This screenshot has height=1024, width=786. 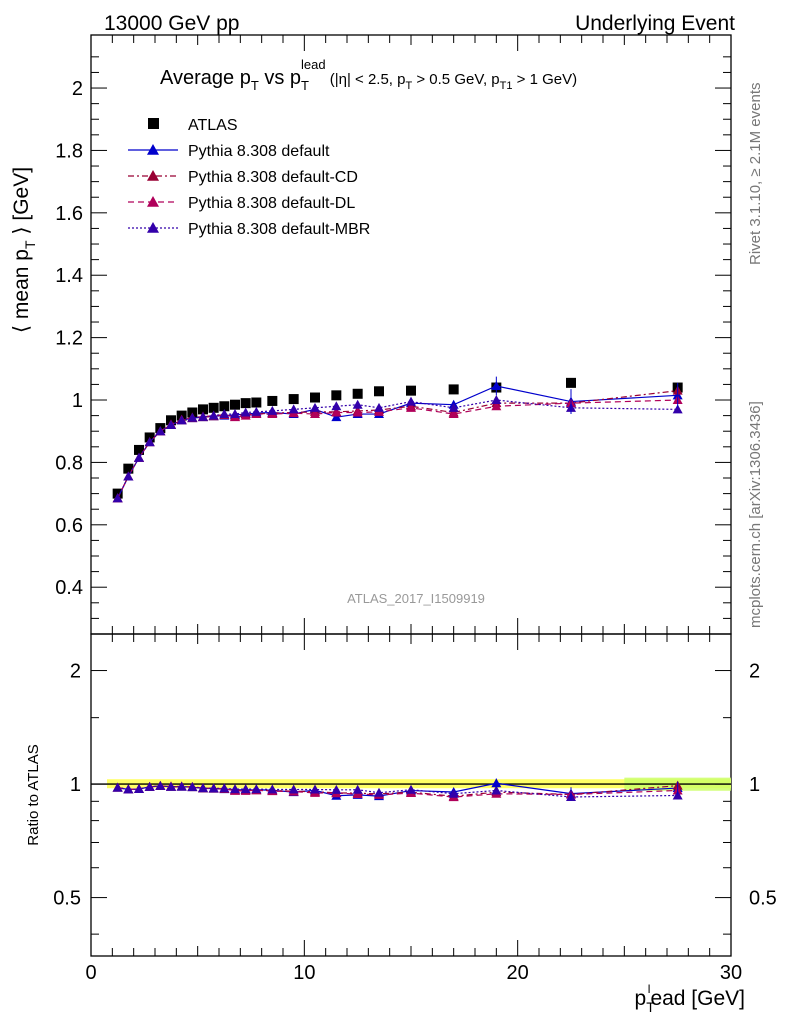 What do you see at coordinates (416, 598) in the screenshot?
I see `analysis-watermark: ATLAS_2017_I1509919` at bounding box center [416, 598].